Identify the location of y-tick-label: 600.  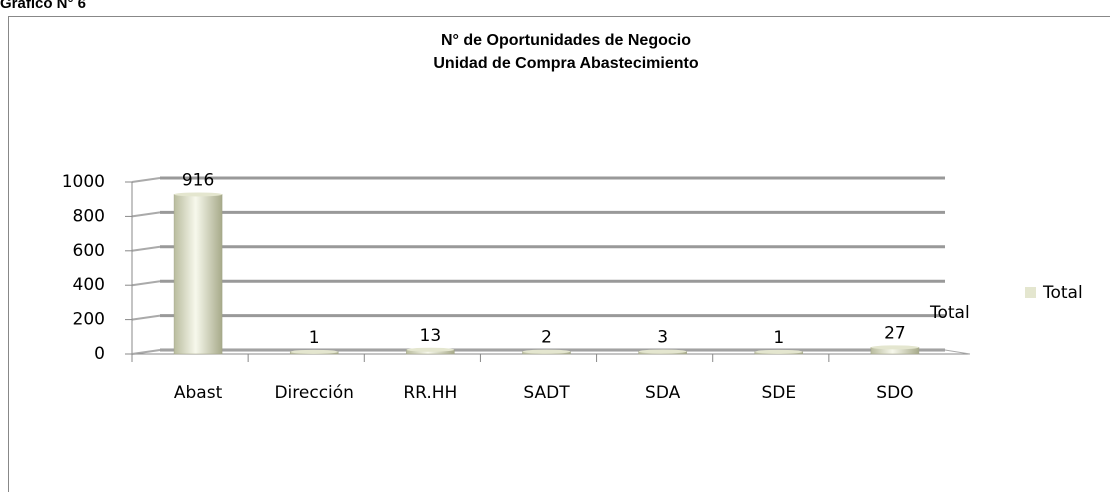
(89, 251).